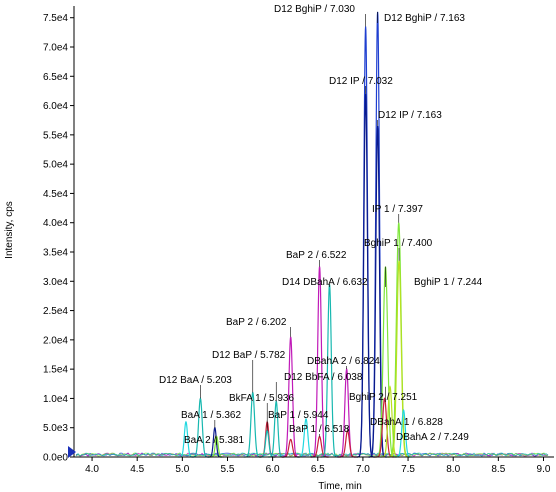  I want to click on y-tick-label: 1.0e4, so click(55, 399).